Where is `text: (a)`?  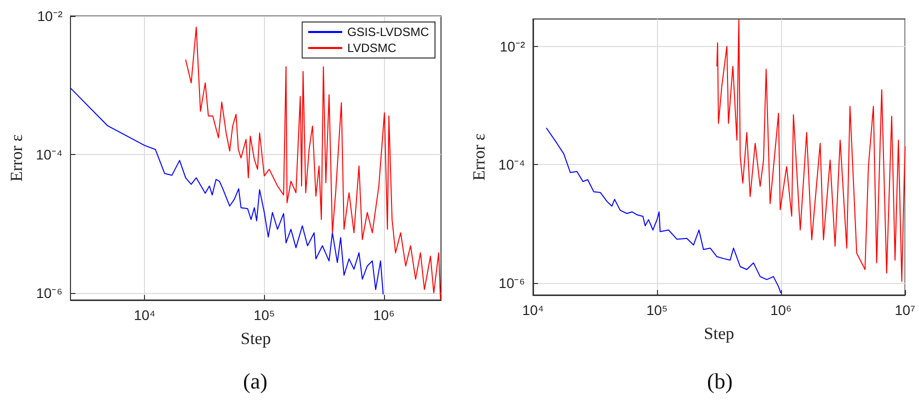
text: (a) is located at coordinates (255, 381).